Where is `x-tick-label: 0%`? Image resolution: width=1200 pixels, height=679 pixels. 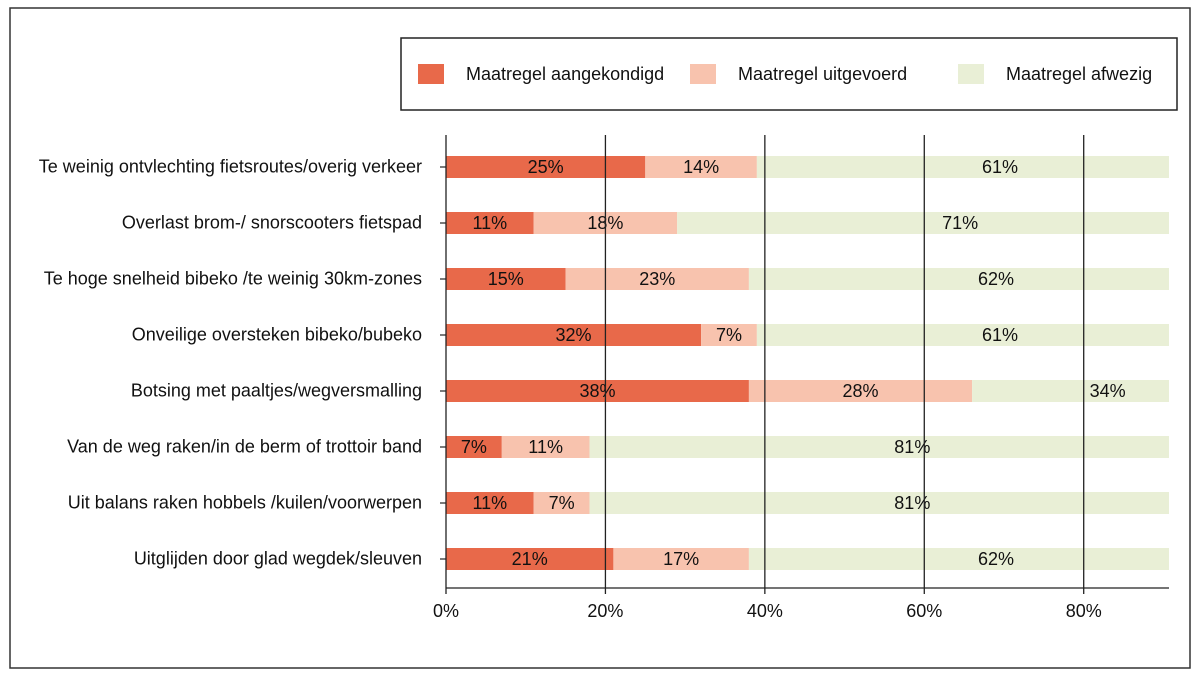 x-tick-label: 0% is located at coordinates (446, 611).